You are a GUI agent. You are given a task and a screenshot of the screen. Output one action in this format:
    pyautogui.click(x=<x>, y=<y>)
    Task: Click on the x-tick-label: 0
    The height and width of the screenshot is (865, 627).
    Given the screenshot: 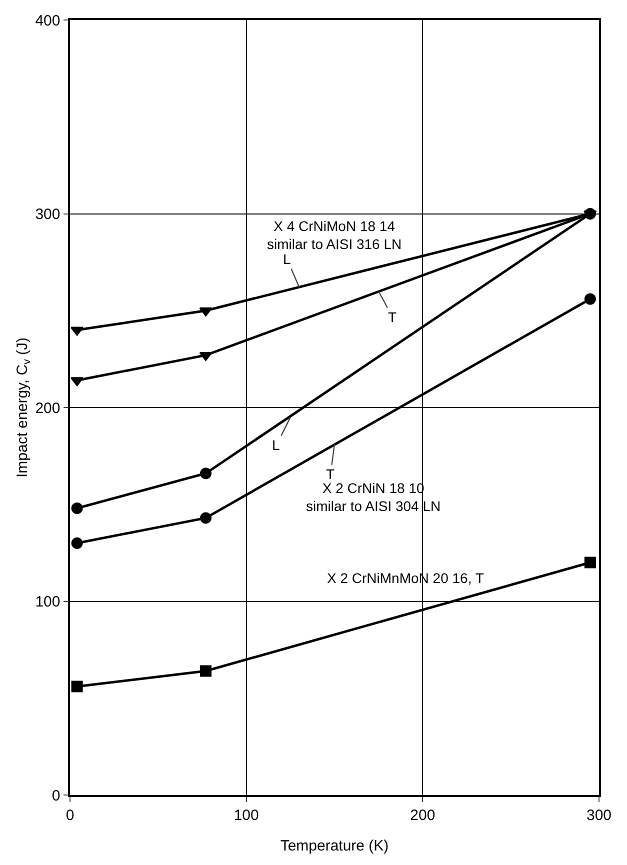 What is the action you would take?
    pyautogui.click(x=70, y=815)
    